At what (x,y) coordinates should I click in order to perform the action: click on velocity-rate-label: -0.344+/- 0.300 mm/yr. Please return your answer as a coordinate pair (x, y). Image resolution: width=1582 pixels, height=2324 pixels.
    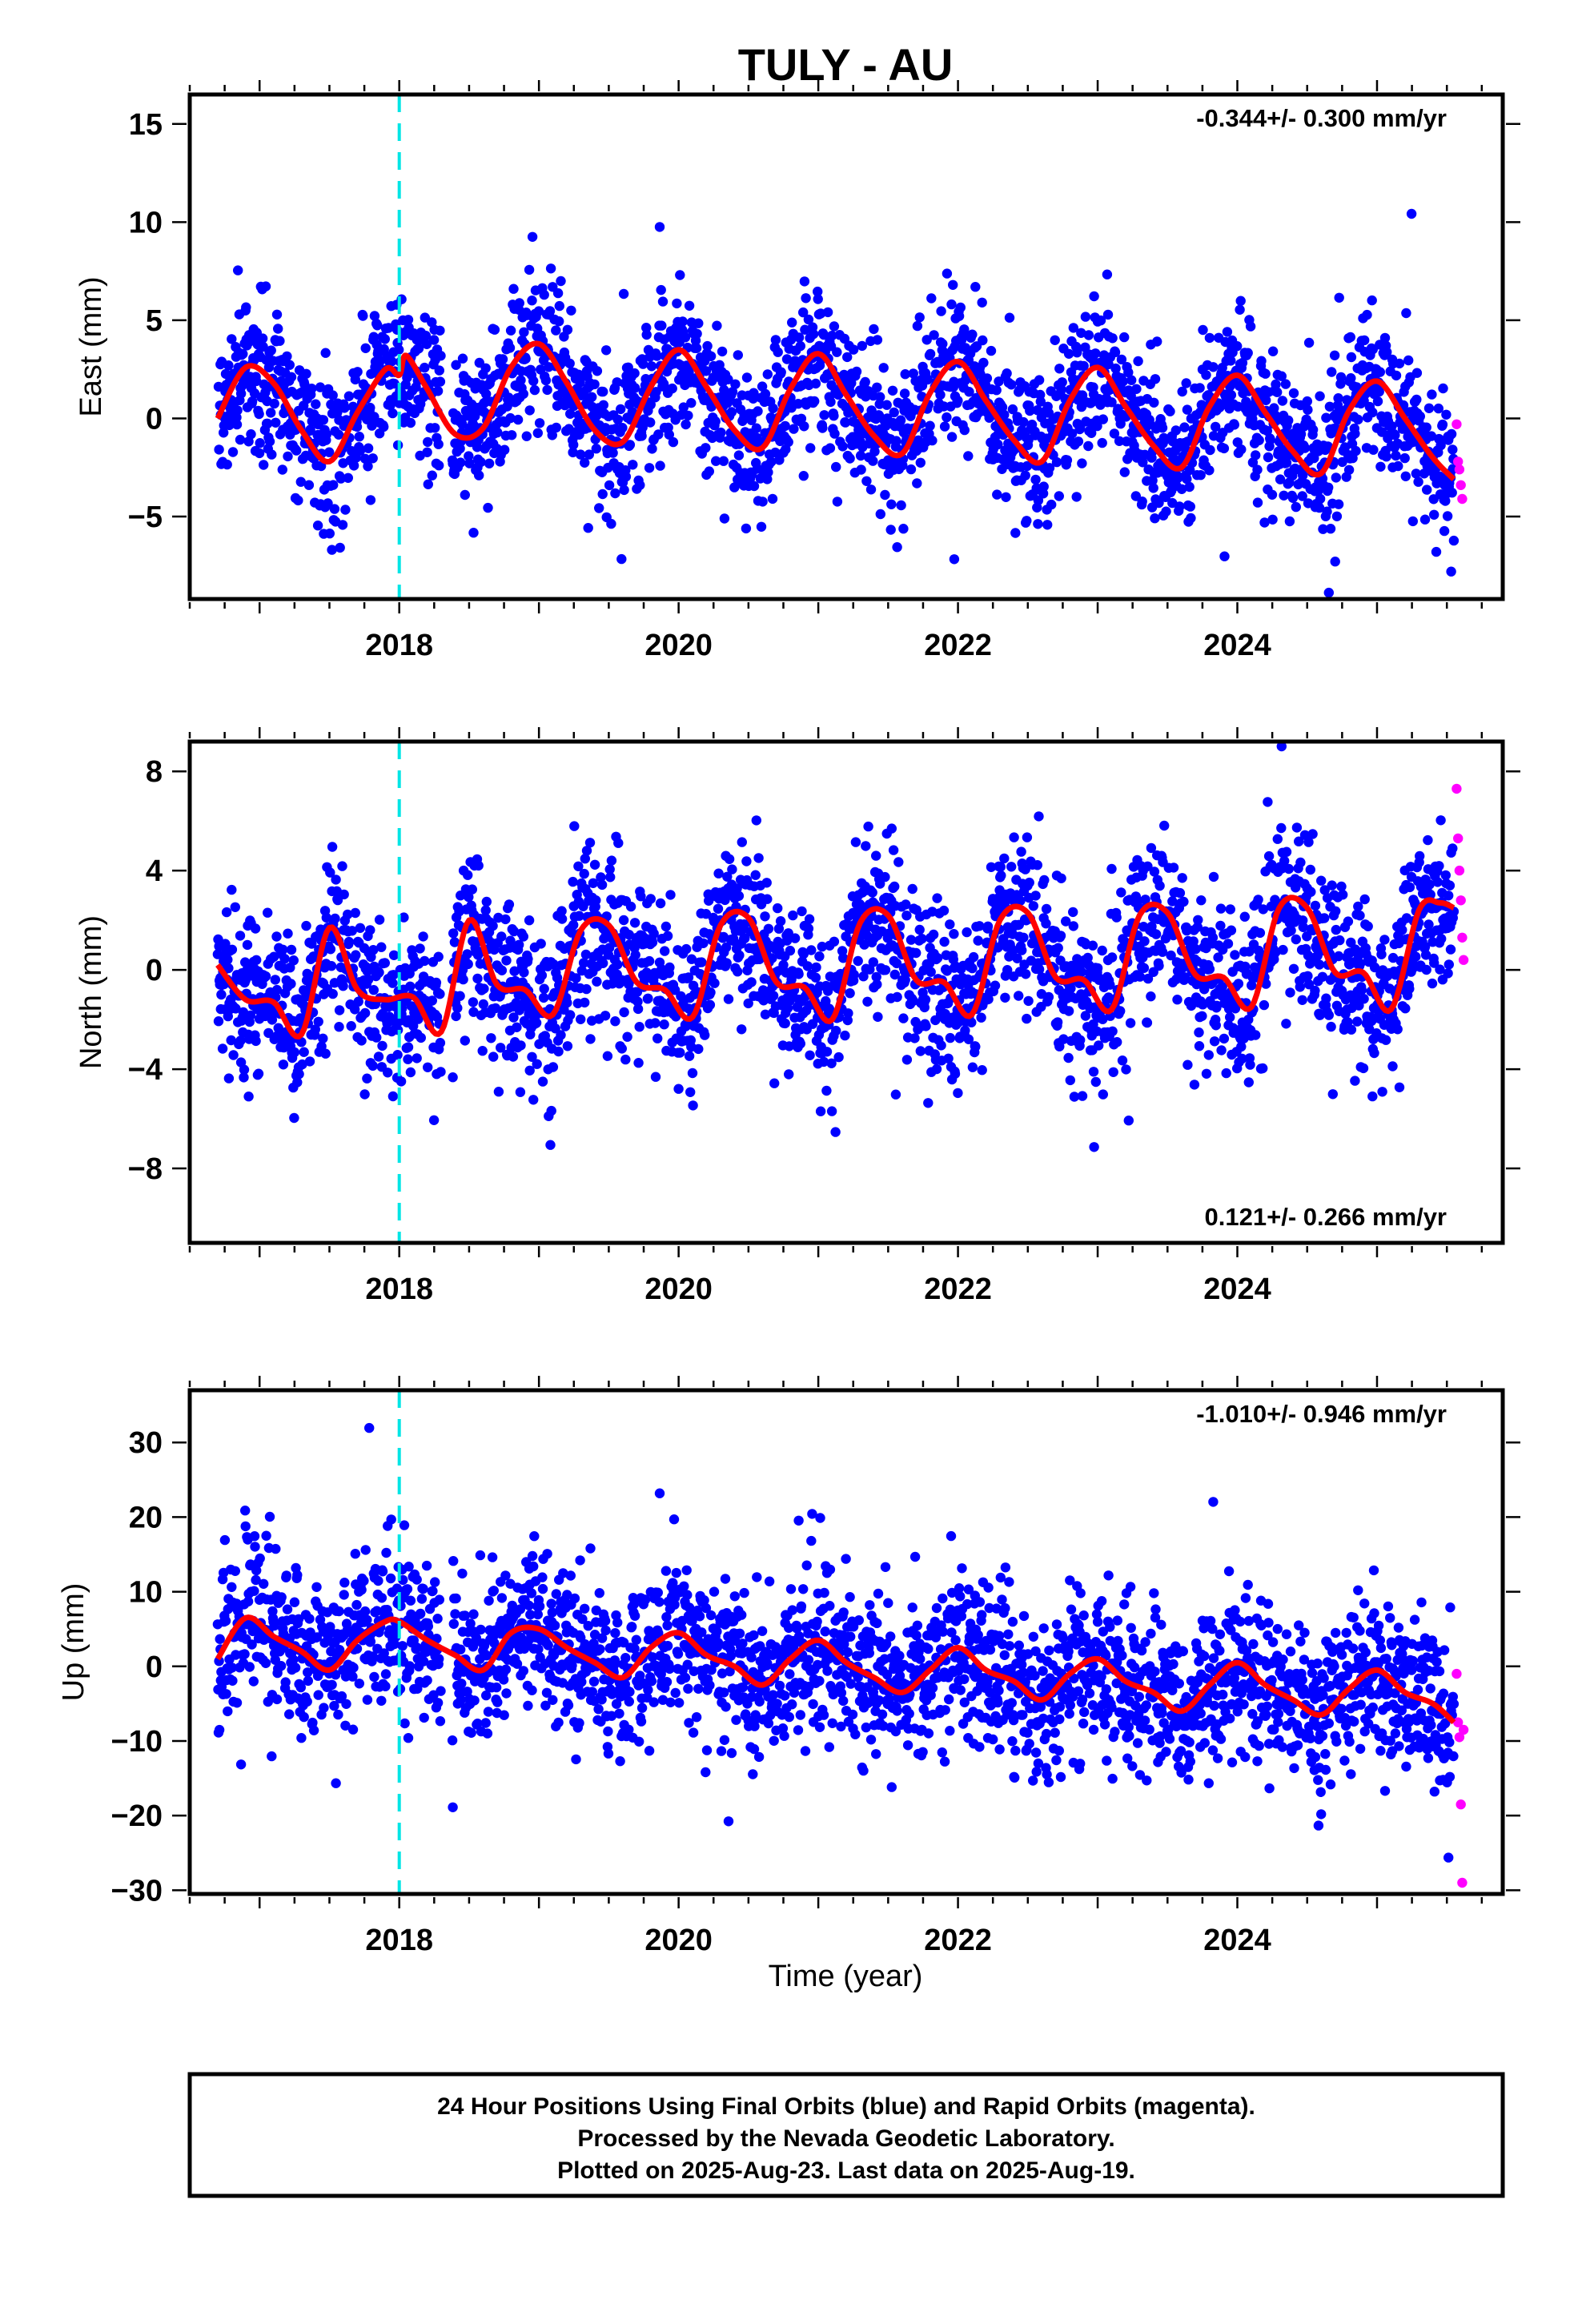
    Looking at the image, I should click on (1322, 118).